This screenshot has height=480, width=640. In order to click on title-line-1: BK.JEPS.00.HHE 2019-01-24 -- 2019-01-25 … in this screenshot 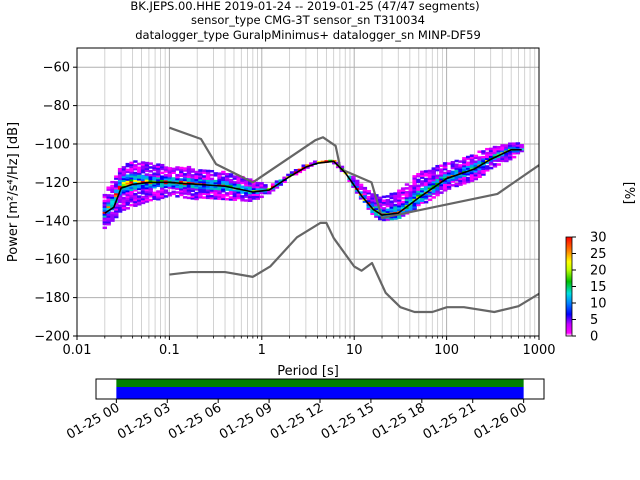, I will do `click(304, 6)`.